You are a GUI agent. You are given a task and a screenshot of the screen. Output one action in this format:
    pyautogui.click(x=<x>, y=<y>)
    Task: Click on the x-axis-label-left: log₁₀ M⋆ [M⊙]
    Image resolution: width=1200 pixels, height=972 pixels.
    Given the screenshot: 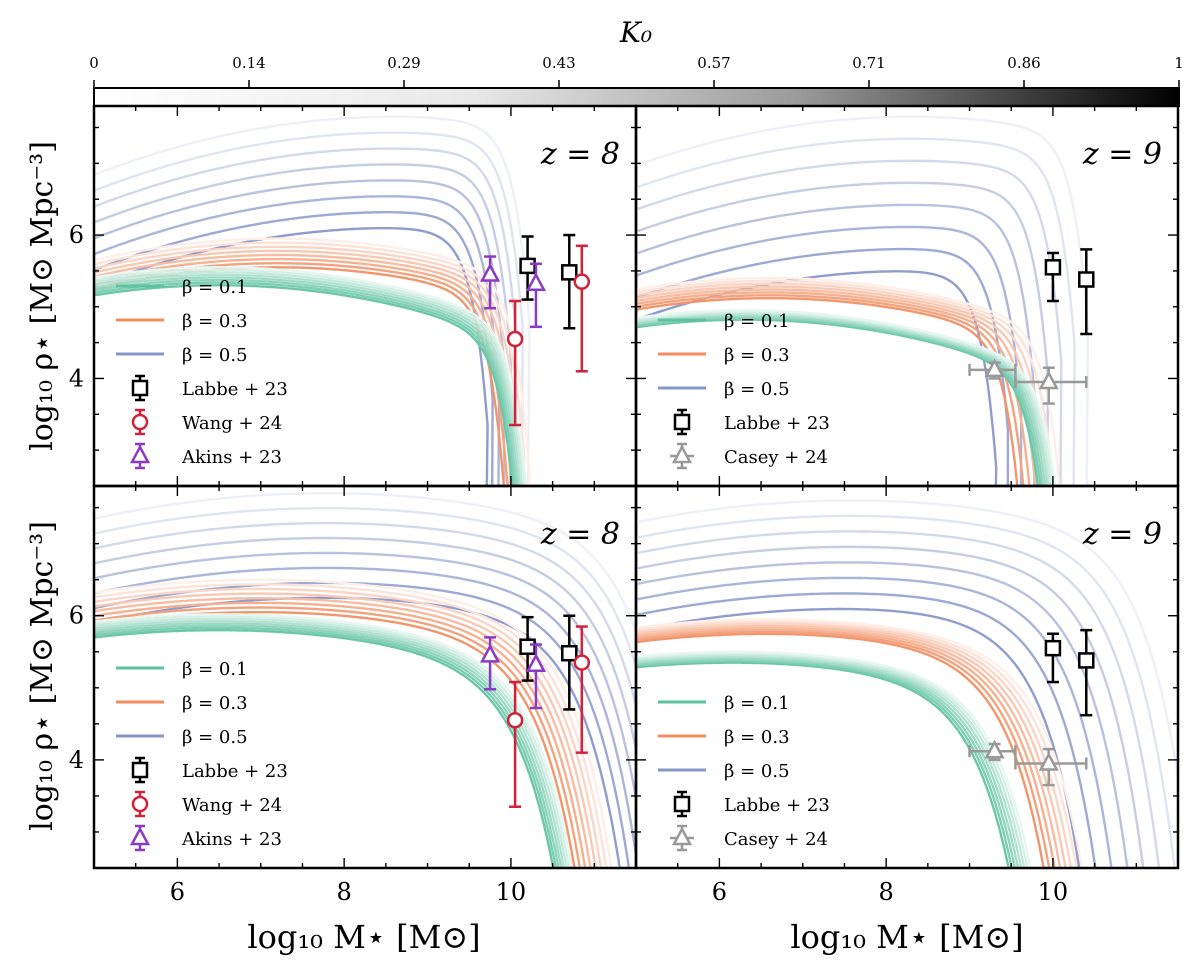 What is the action you would take?
    pyautogui.click(x=363, y=937)
    